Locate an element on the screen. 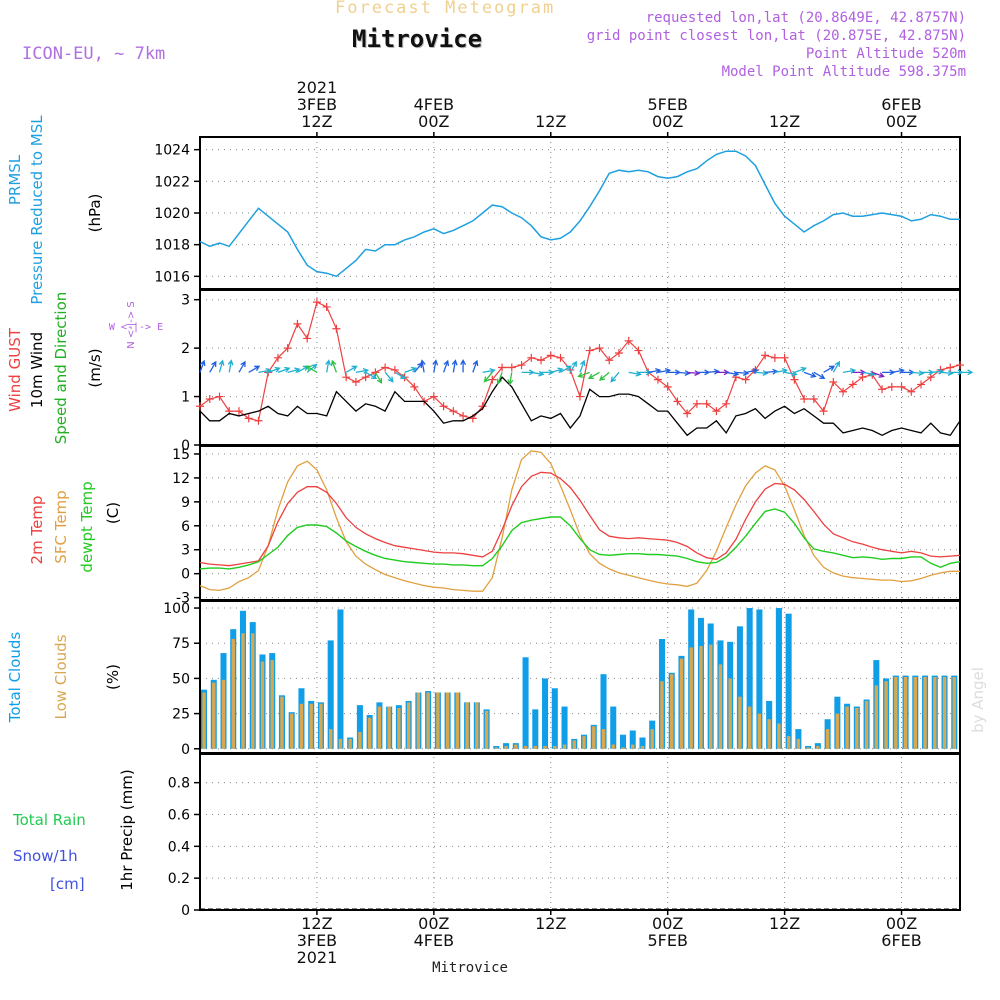 The width and height of the screenshot is (1000, 1000). y-tick-label: 2 is located at coordinates (185, 349).